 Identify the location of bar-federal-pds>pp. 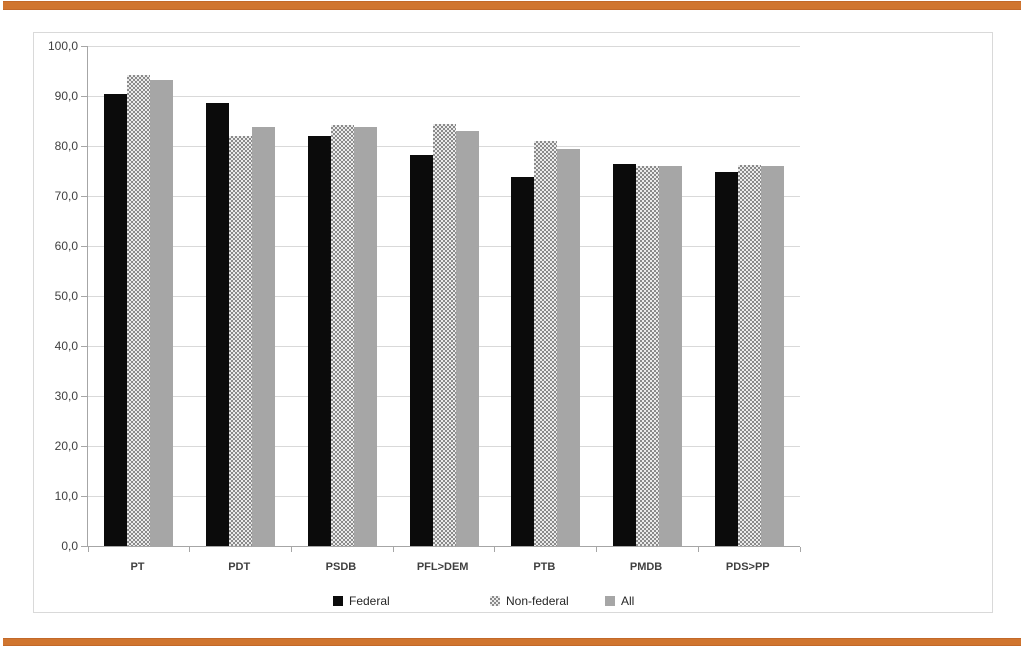
(726, 359).